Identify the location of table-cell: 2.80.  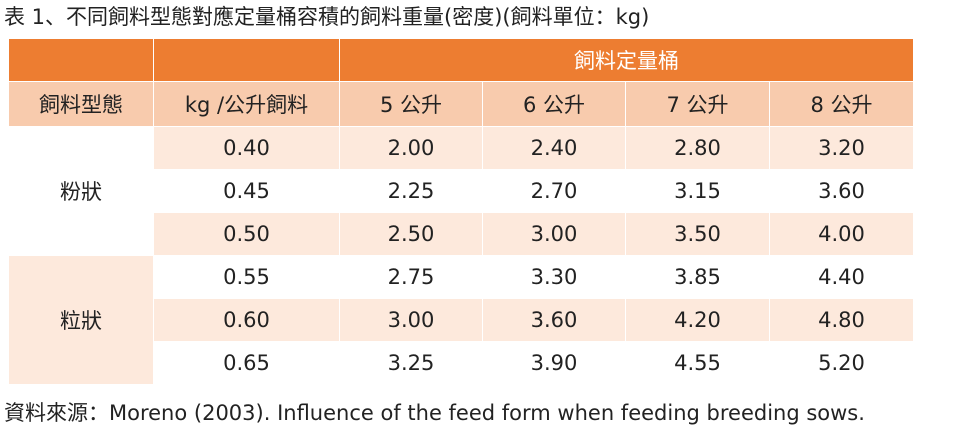
(697, 148).